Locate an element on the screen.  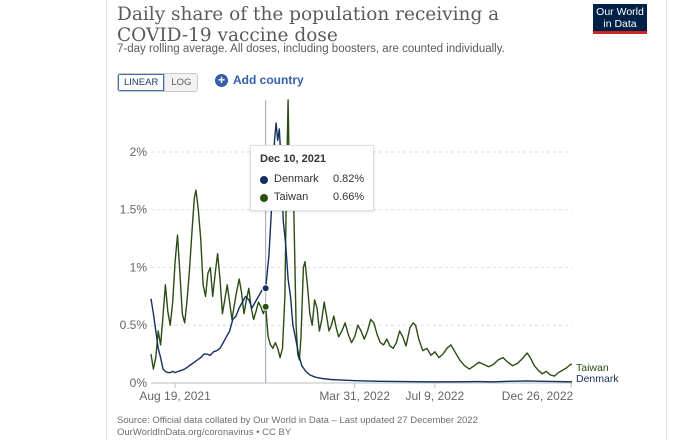
tooltip-name: Taiwan is located at coordinates (291, 197).